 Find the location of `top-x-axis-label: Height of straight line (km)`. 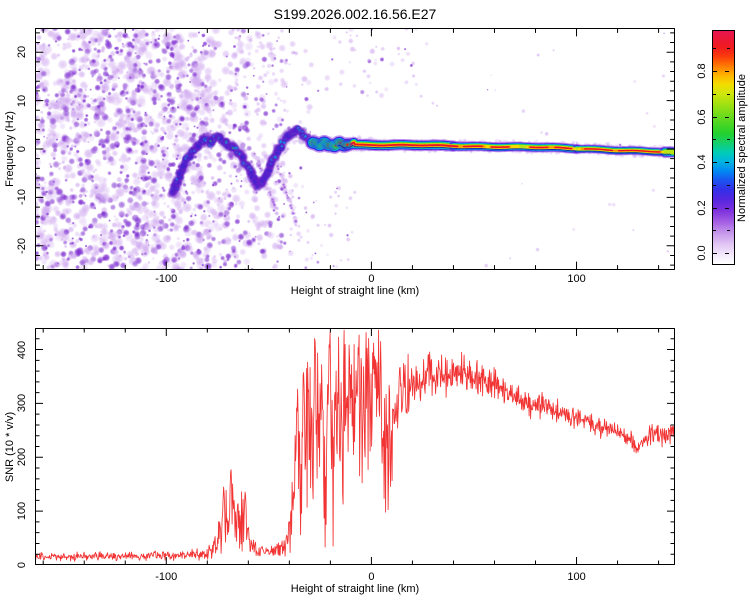

top-x-axis-label: Height of straight line (km) is located at coordinates (355, 291).